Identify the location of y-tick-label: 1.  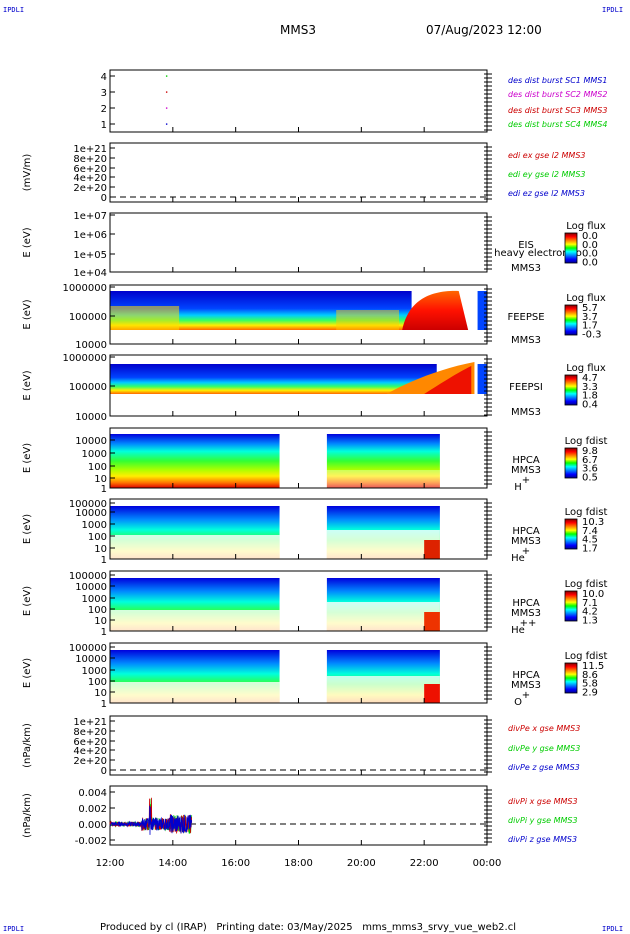
(104, 489).